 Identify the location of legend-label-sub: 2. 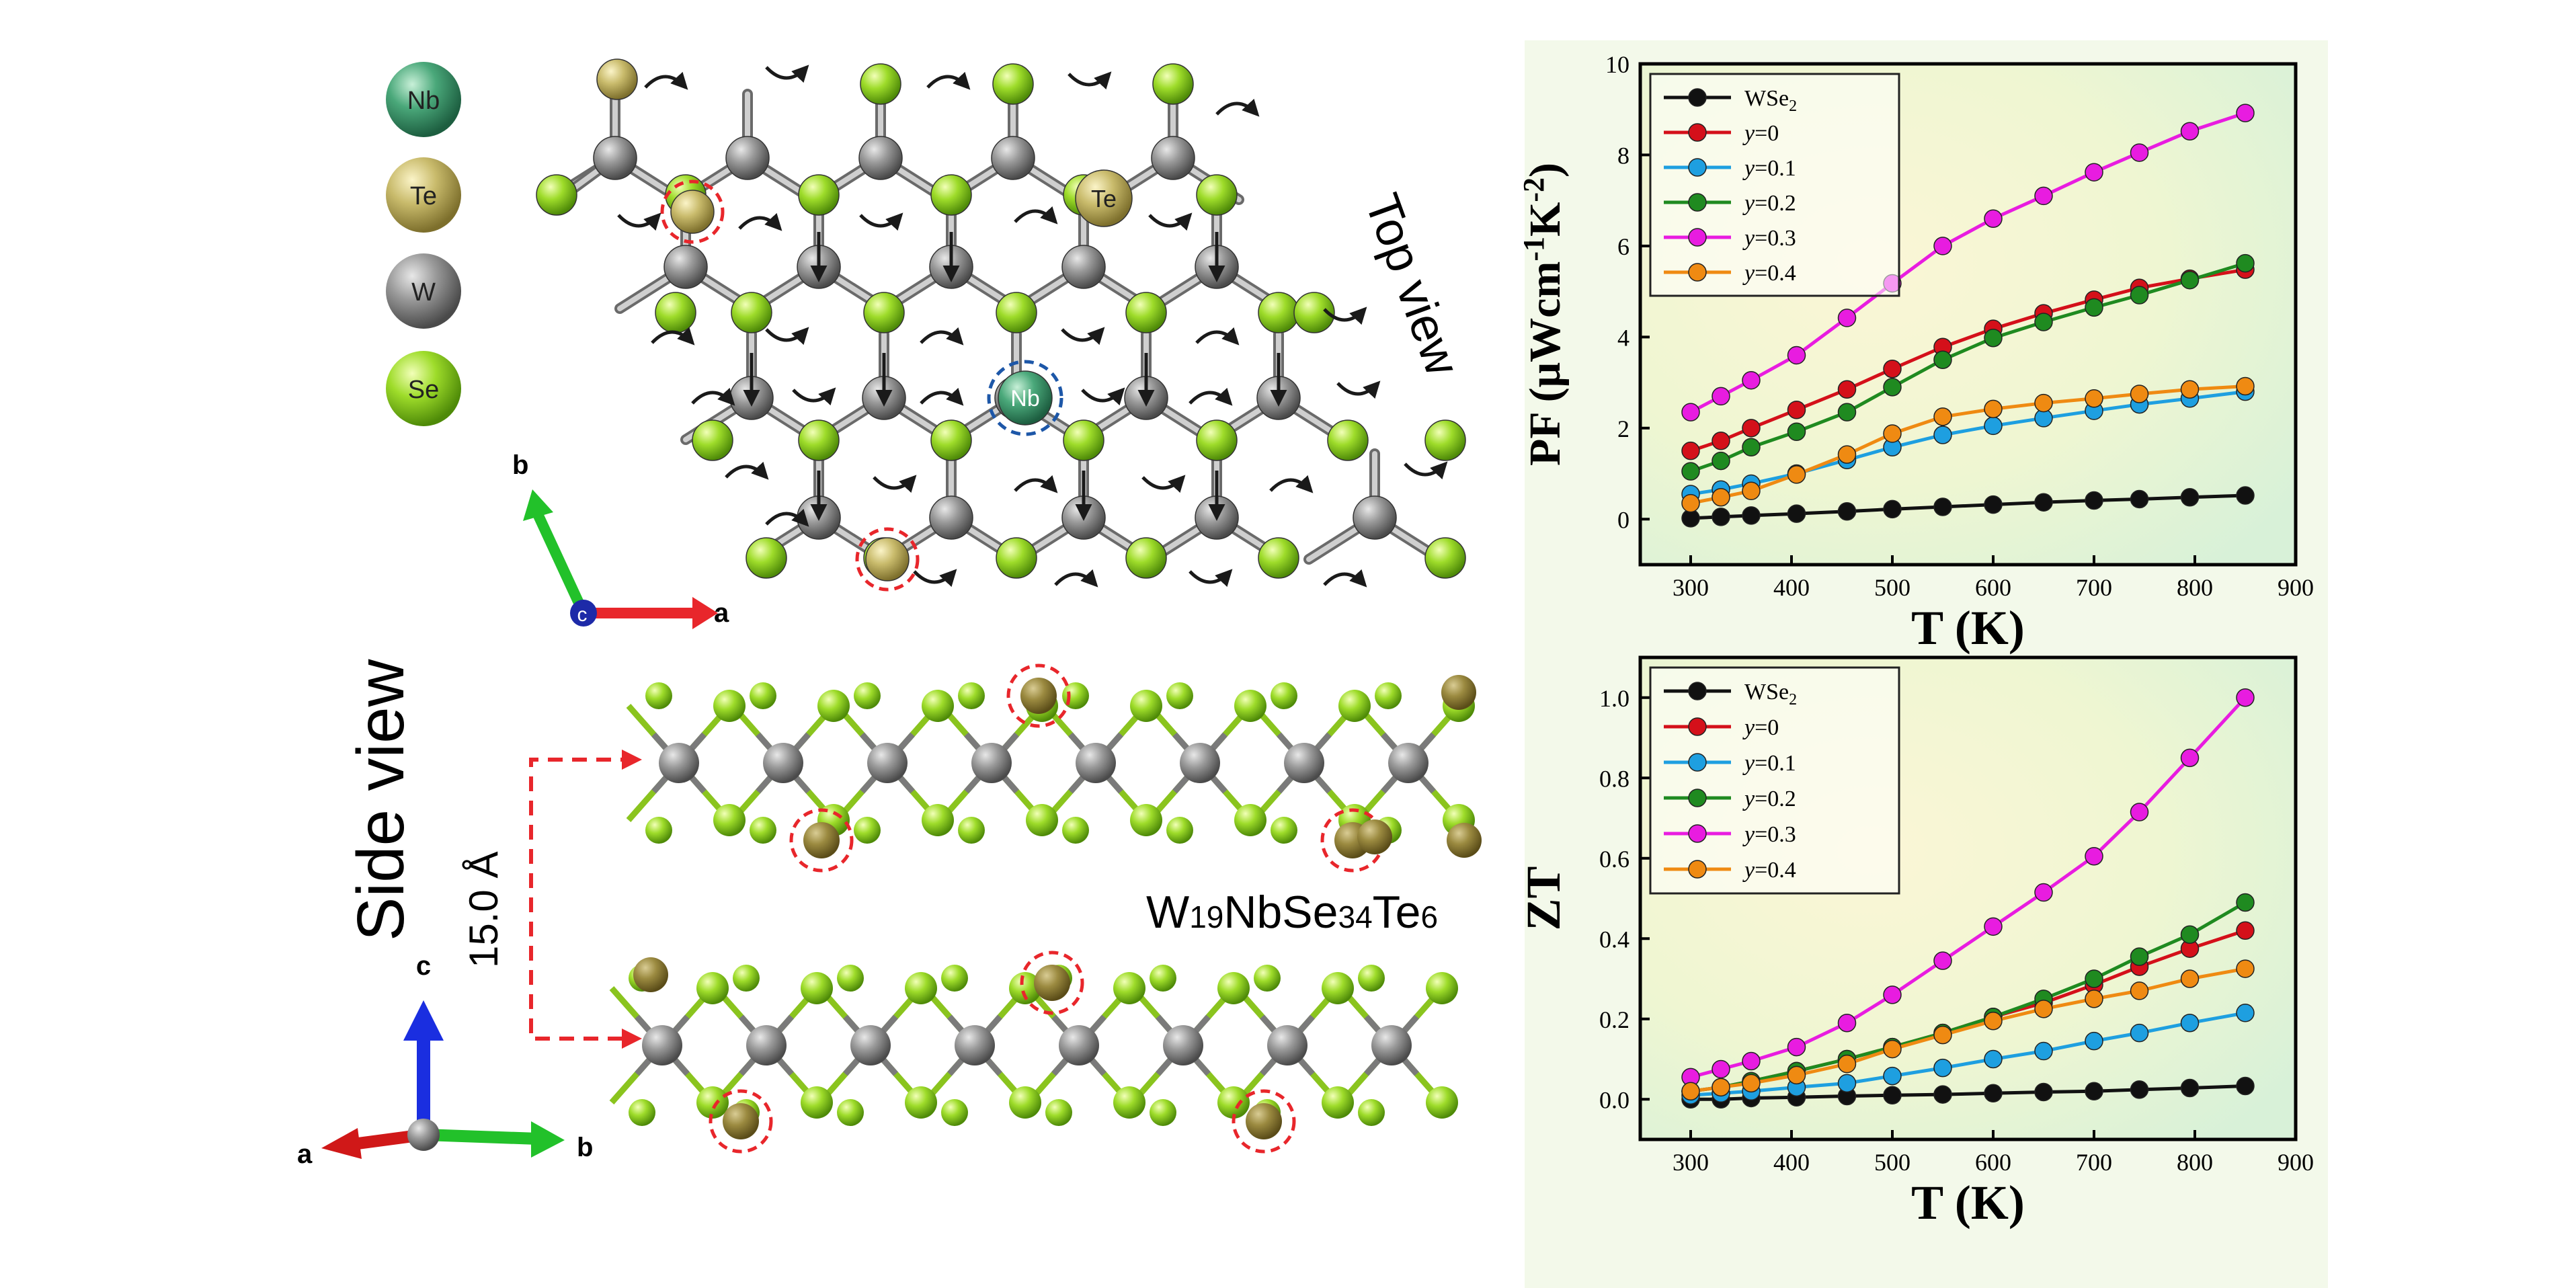
(1793, 106).